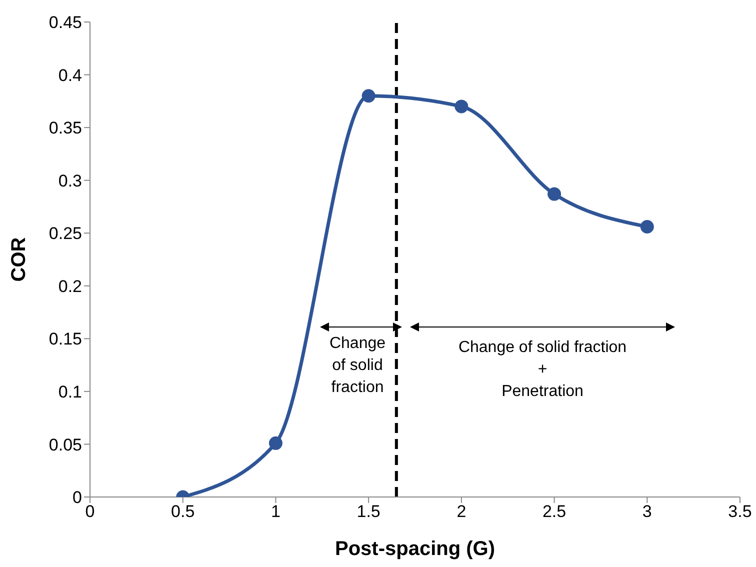 The height and width of the screenshot is (567, 756). Describe the element at coordinates (740, 512) in the screenshot. I see `x-tick-label: 3.5` at that location.